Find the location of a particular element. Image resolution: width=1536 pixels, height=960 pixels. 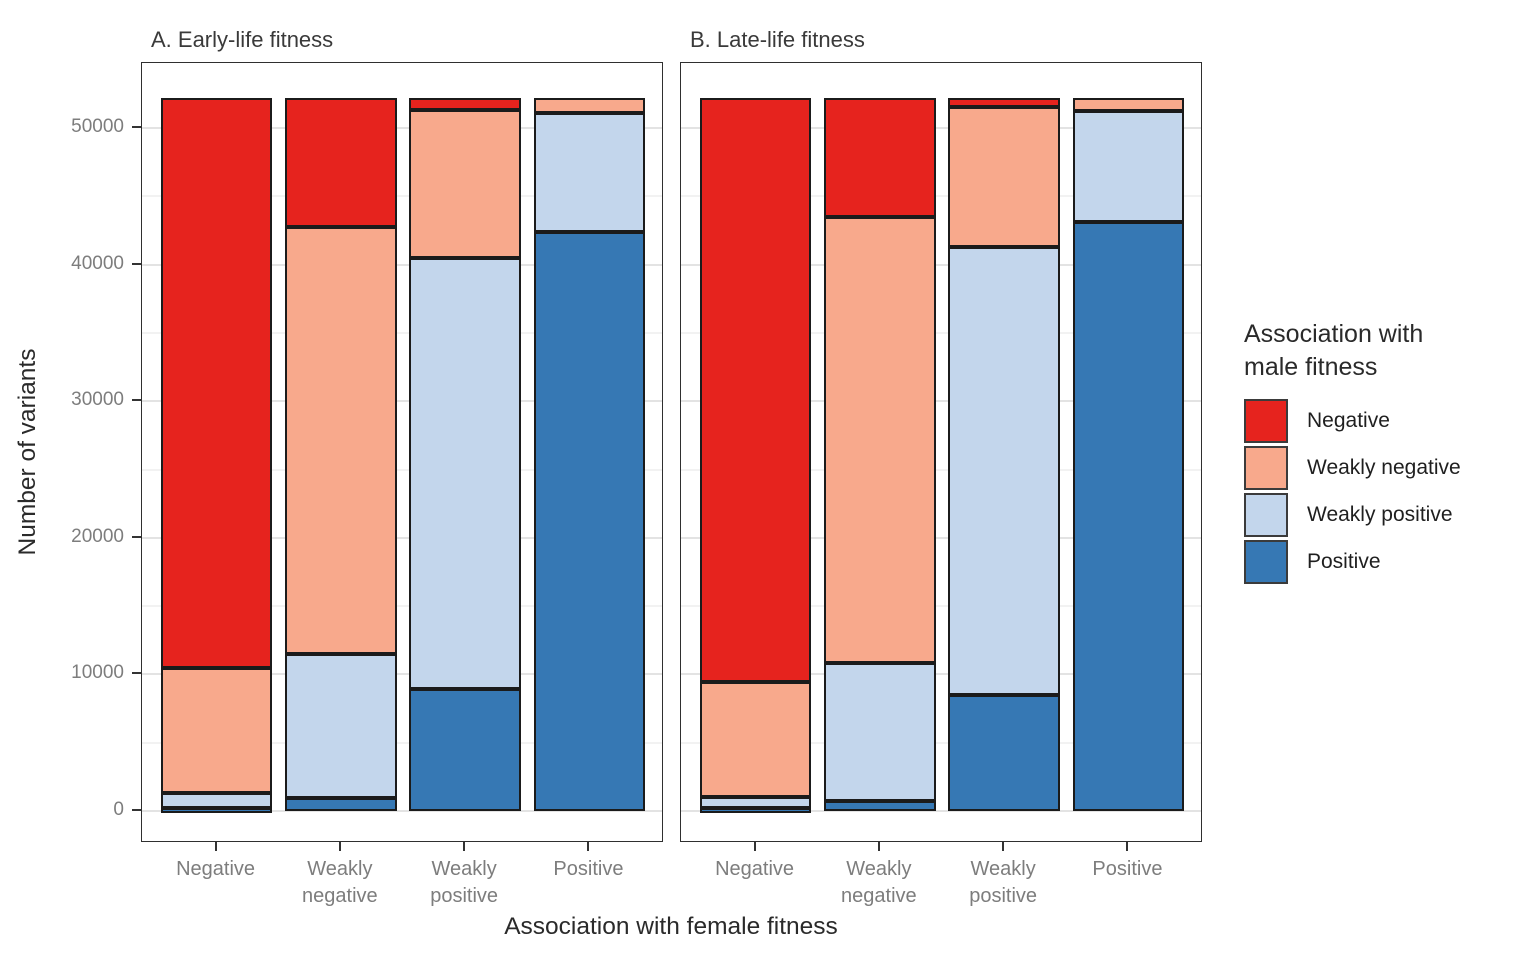

legend-swatch-negative is located at coordinates (1266, 421).